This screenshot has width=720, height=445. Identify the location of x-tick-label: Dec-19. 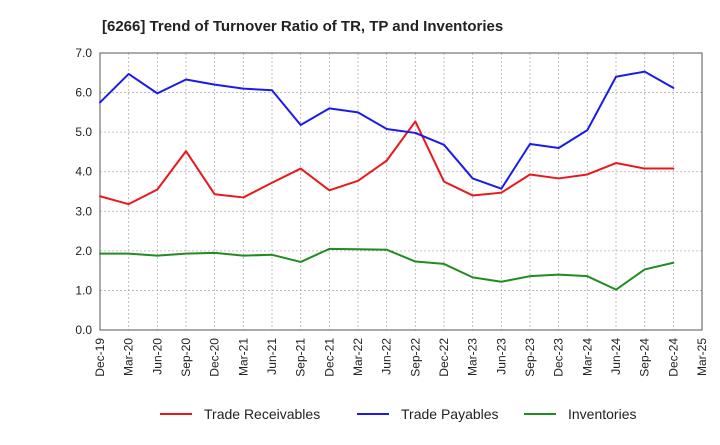
(100, 357).